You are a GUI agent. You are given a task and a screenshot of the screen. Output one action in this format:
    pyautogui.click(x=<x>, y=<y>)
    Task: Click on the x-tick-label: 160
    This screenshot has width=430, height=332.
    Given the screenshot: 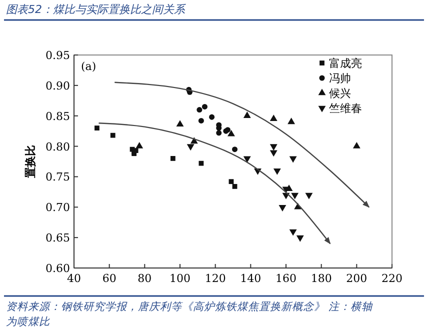 What is the action you would take?
    pyautogui.click(x=286, y=278)
    